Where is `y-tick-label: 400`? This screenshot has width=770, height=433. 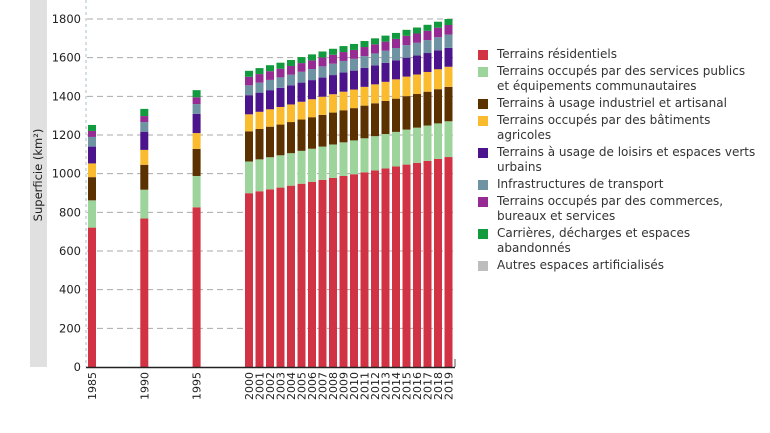 y-tick-label: 400 is located at coordinates (70, 290).